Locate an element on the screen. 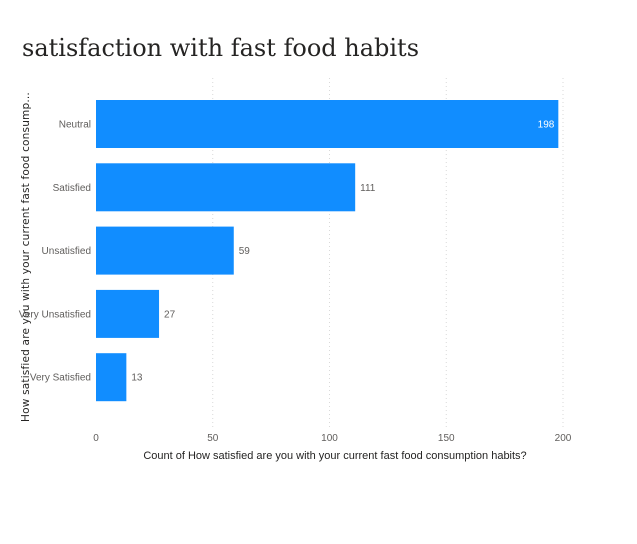 The width and height of the screenshot is (637, 544). chart-title: satisfaction with fast food habits is located at coordinates (221, 48).